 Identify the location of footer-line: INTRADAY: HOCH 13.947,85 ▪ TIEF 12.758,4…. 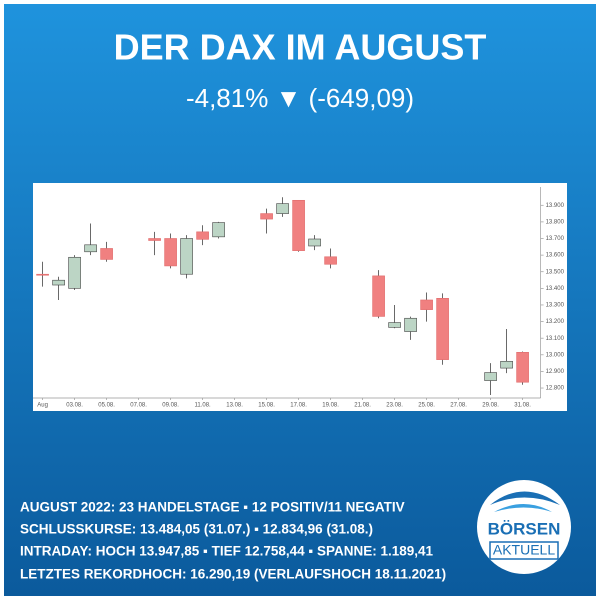
(226, 551).